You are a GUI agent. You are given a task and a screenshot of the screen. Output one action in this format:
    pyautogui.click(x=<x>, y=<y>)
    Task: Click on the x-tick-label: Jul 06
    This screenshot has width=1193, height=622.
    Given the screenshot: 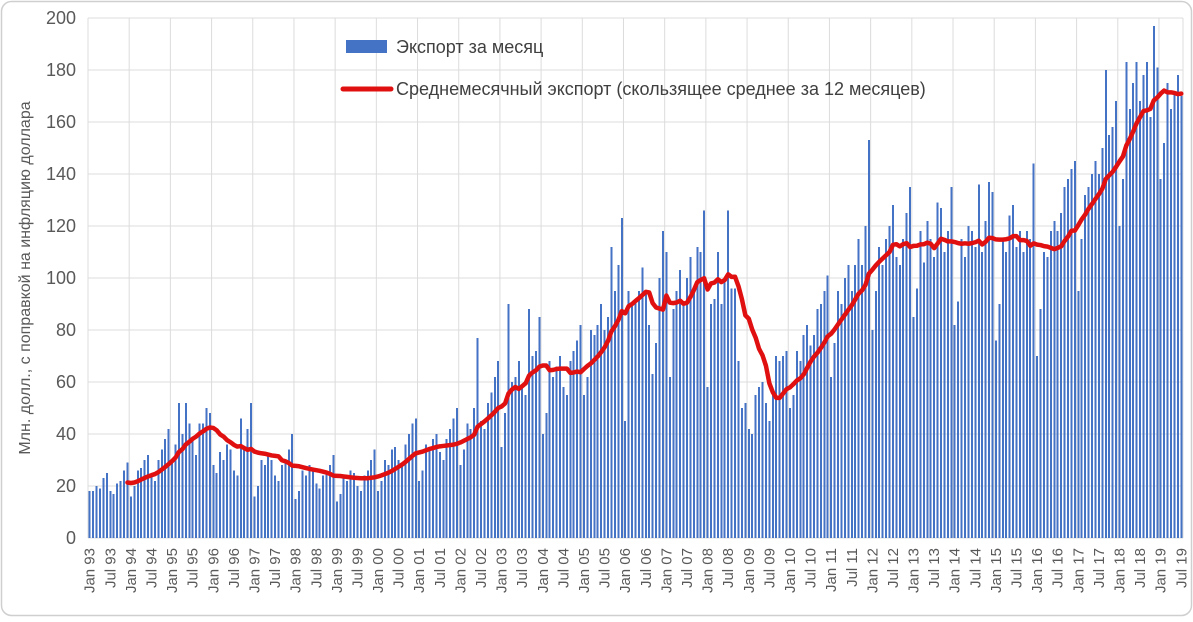 What is the action you would take?
    pyautogui.click(x=646, y=568)
    